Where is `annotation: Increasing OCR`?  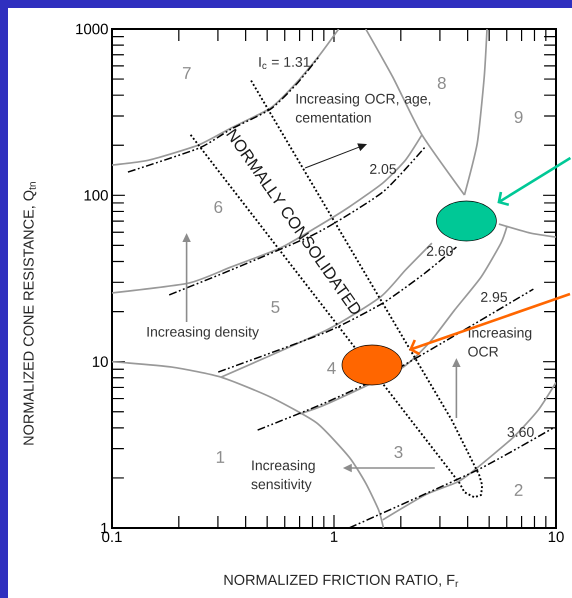
annotation: Increasing OCR is located at coordinates (500, 342).